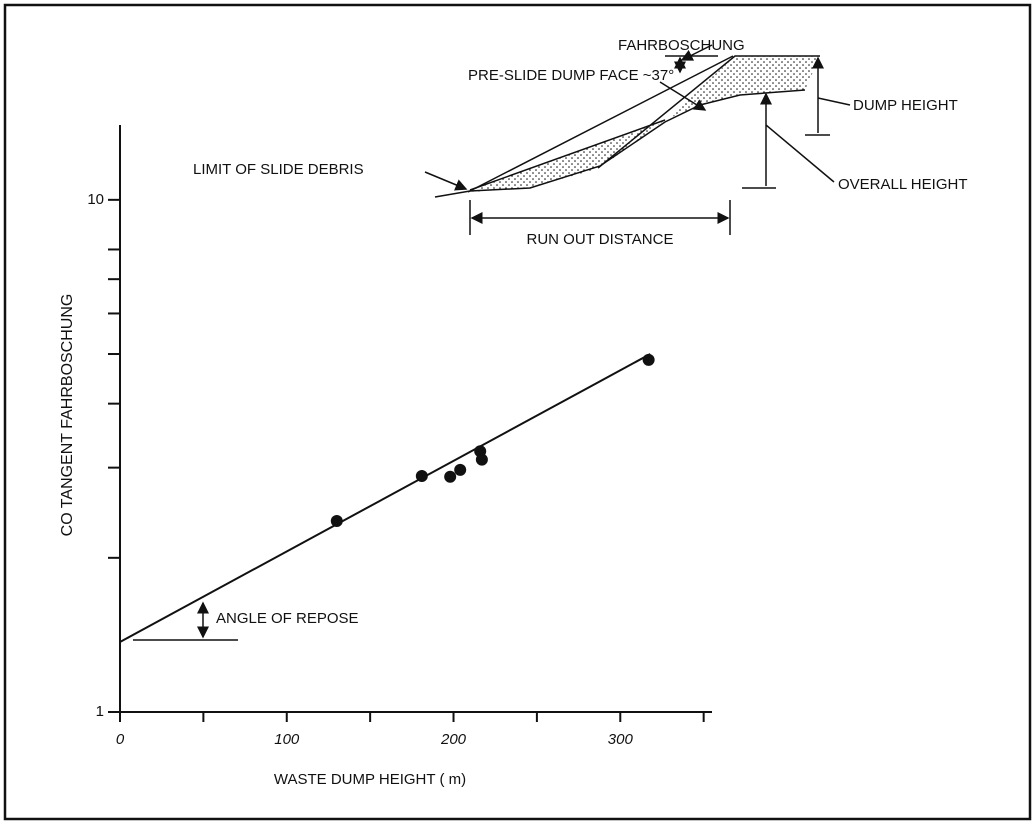 Image resolution: width=1036 pixels, height=825 pixels. Describe the element at coordinates (67, 415) in the screenshot. I see `y-axis-label: CO TANGENT FAHRBOSCHUNG` at that location.